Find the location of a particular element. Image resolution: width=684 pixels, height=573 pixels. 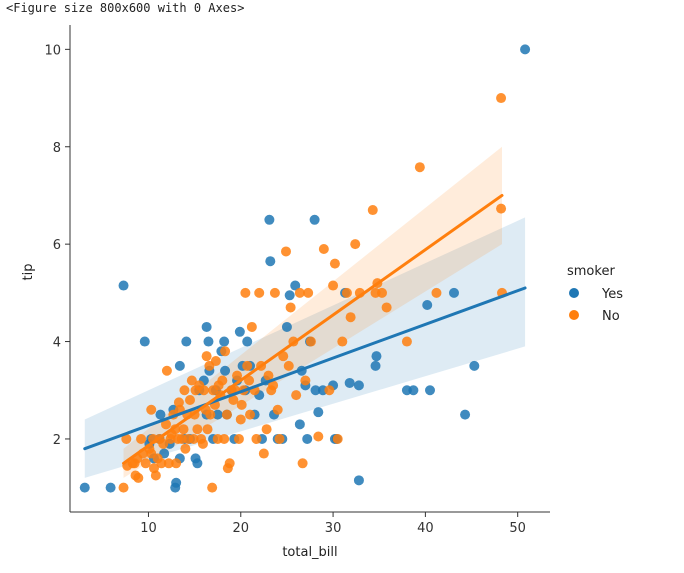

y-tick-label: 6 is located at coordinates (57, 245).